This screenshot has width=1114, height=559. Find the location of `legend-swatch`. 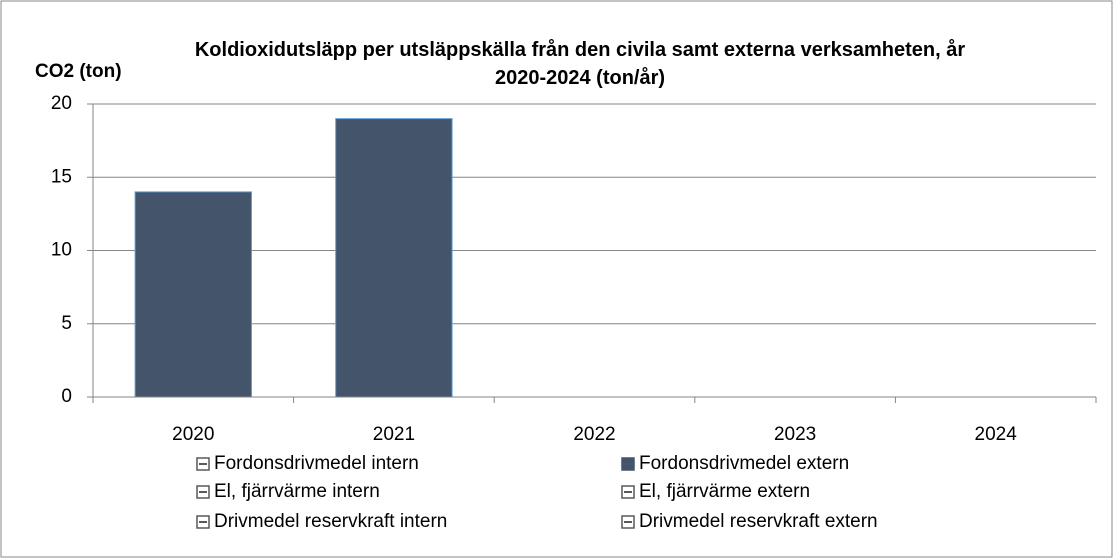

legend-swatch is located at coordinates (628, 464).